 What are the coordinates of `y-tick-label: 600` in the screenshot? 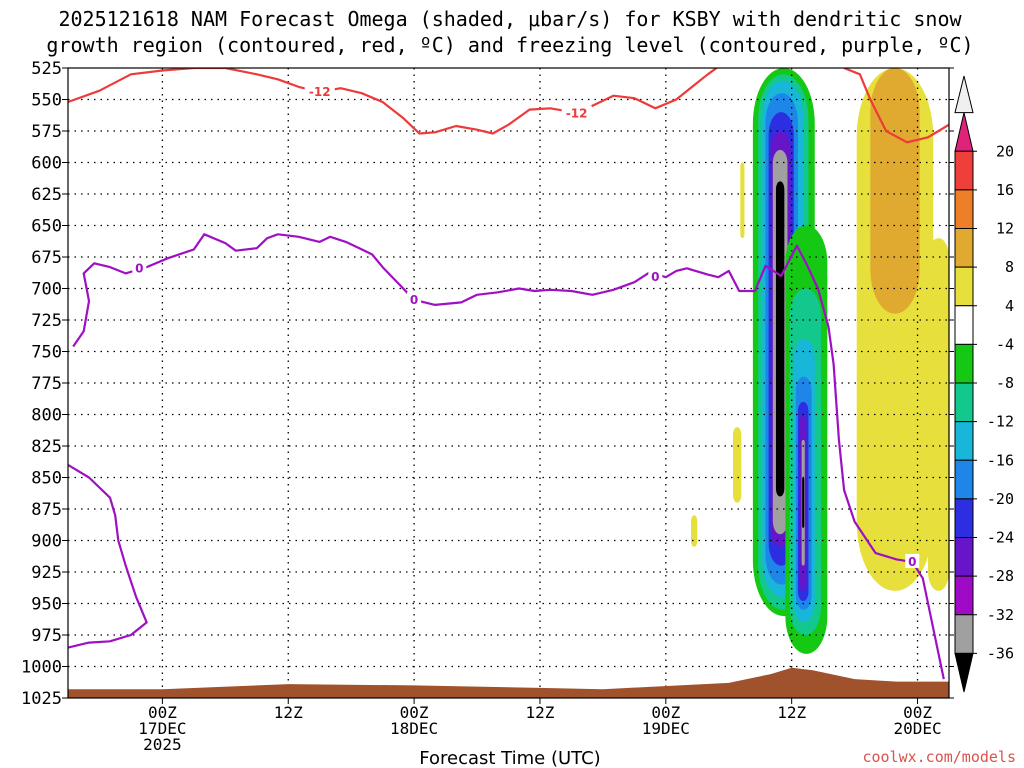 It's located at (46, 164).